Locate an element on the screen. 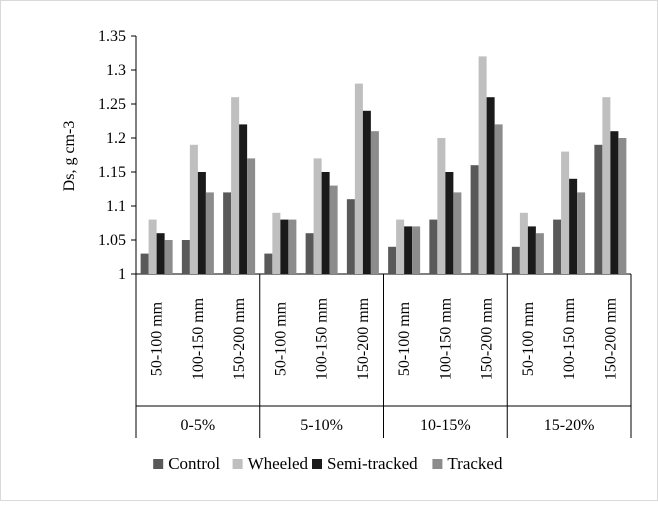 The height and width of the screenshot is (505, 658). x-group-label: 5-10% is located at coordinates (321, 425).